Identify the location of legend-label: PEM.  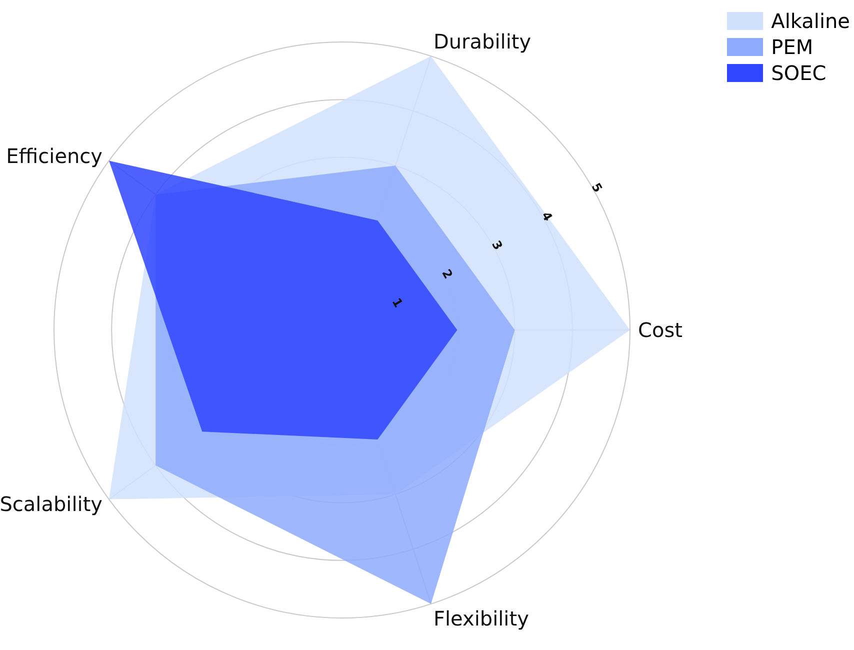
(792, 47).